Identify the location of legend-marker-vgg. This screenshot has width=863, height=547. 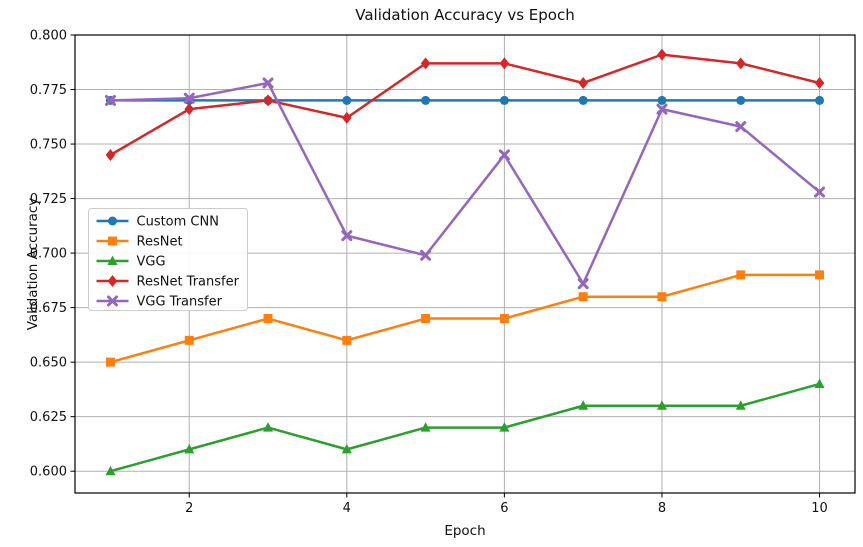
(112, 260).